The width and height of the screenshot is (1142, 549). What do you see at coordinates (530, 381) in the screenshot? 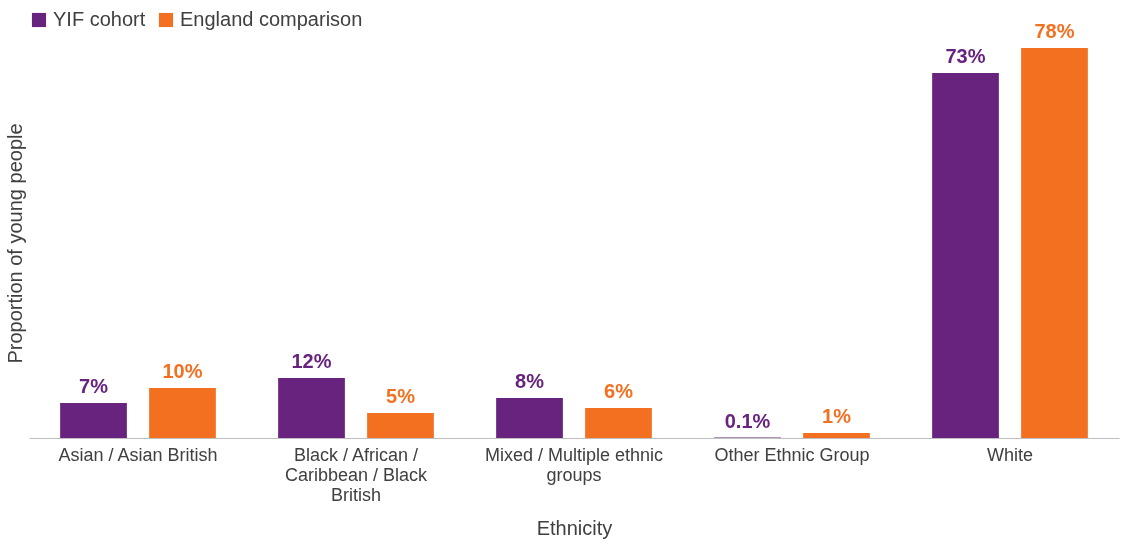
I see `data-label: 8%` at bounding box center [530, 381].